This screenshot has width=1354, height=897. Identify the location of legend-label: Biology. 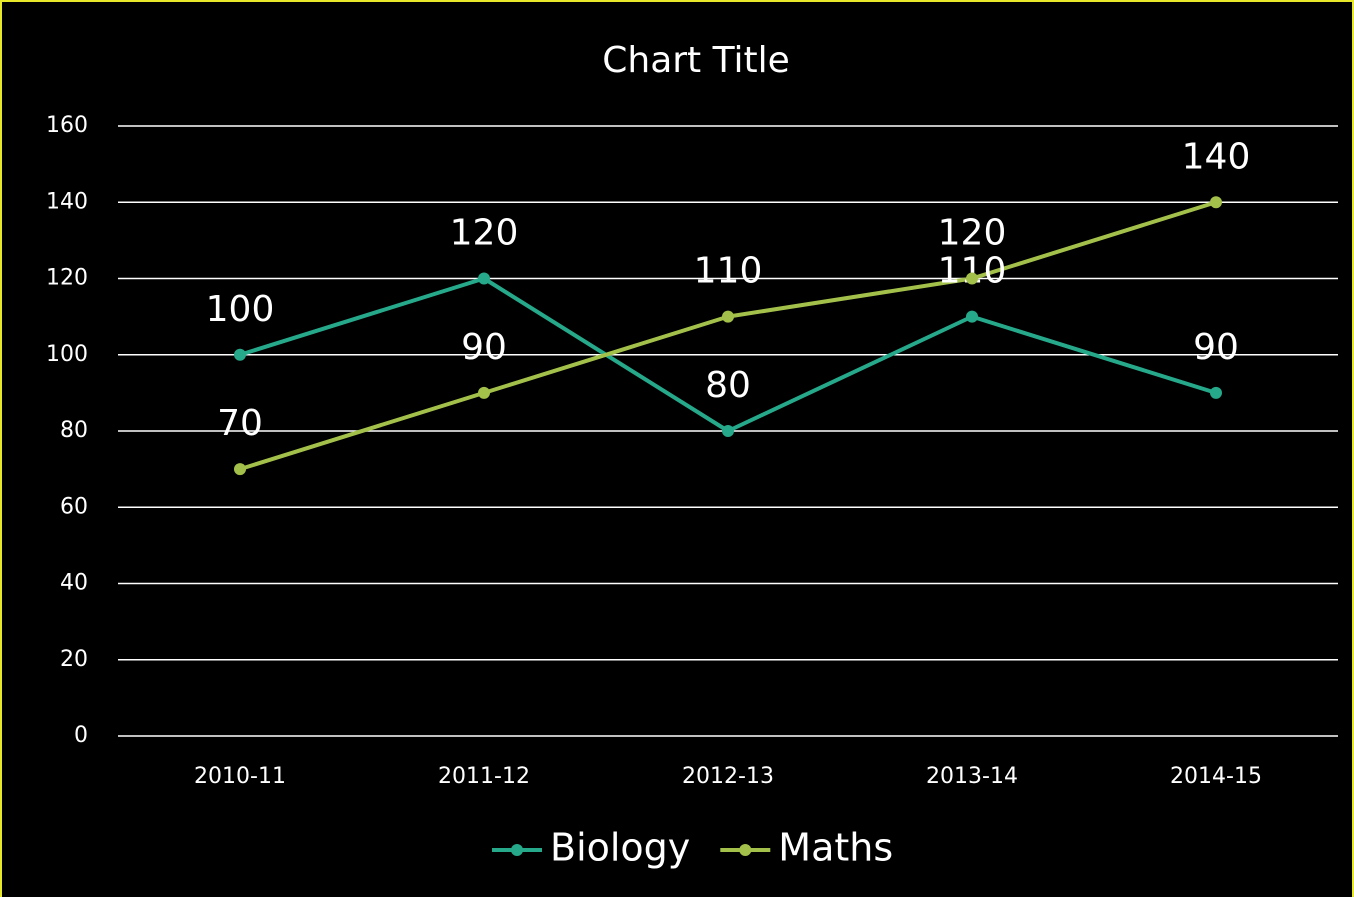
(620, 848).